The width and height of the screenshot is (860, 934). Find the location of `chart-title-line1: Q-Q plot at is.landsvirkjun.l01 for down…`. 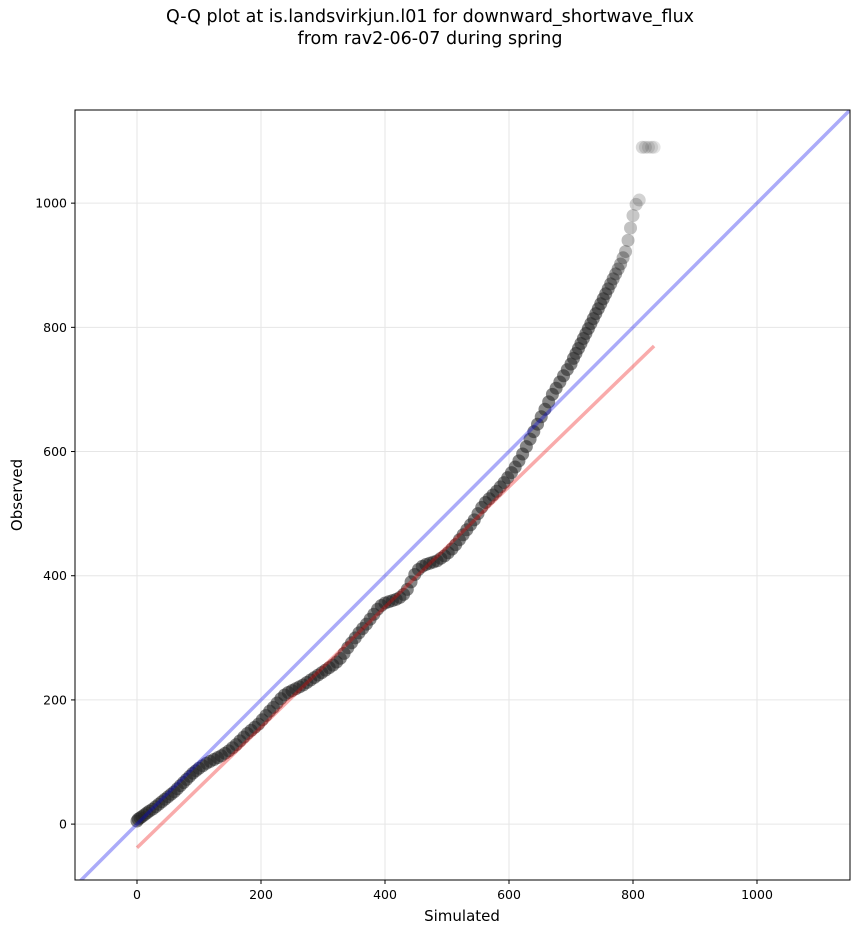

chart-title-line1: Q-Q plot at is.landsvirkjun.l01 for down… is located at coordinates (430, 17).